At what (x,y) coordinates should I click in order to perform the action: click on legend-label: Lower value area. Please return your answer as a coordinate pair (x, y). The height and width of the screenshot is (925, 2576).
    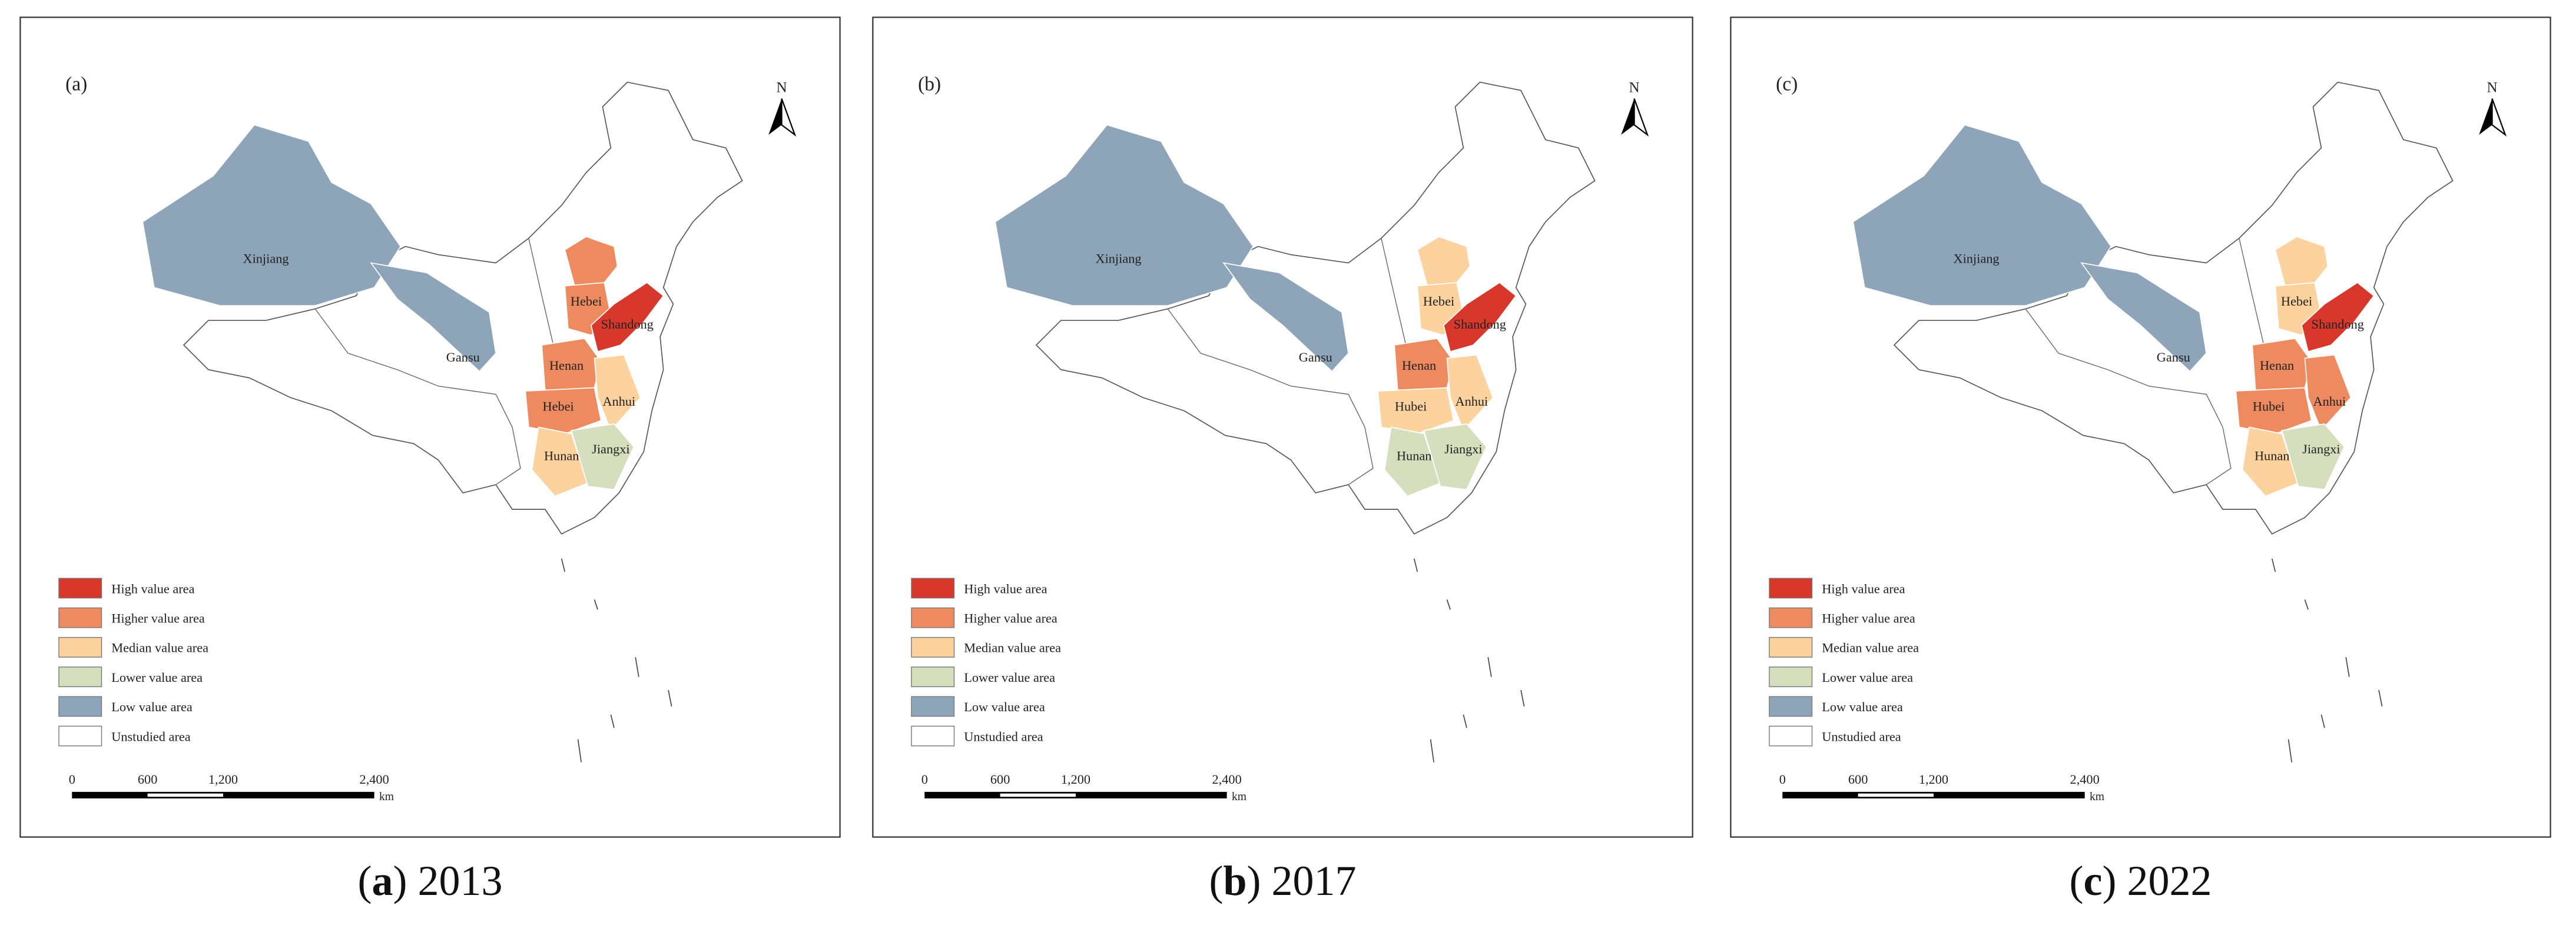
    Looking at the image, I should click on (1009, 677).